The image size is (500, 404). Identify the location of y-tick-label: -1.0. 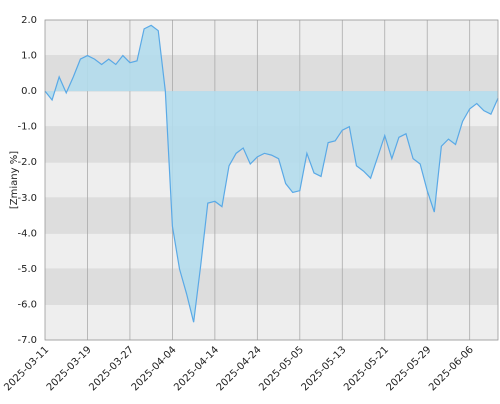
(27, 127).